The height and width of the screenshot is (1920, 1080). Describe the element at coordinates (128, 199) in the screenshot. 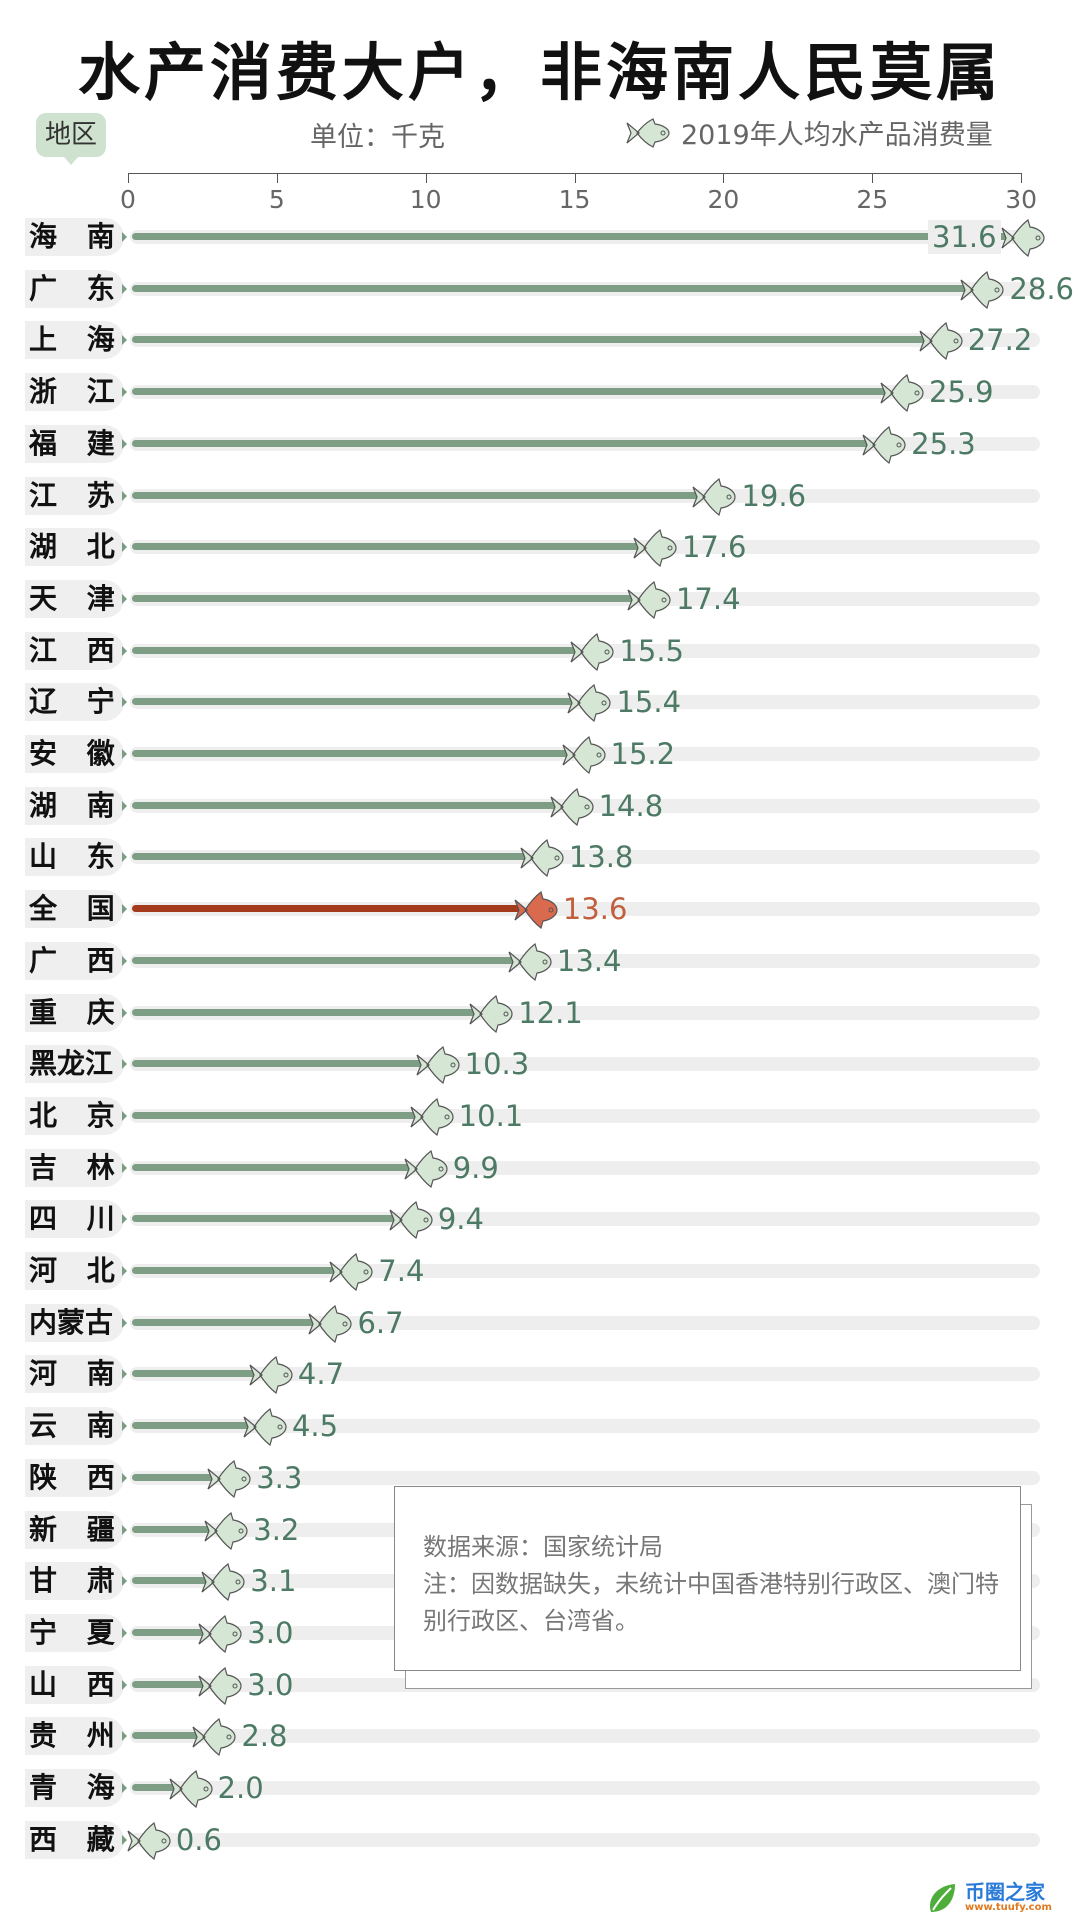

I see `axis-tick-label: 0` at that location.